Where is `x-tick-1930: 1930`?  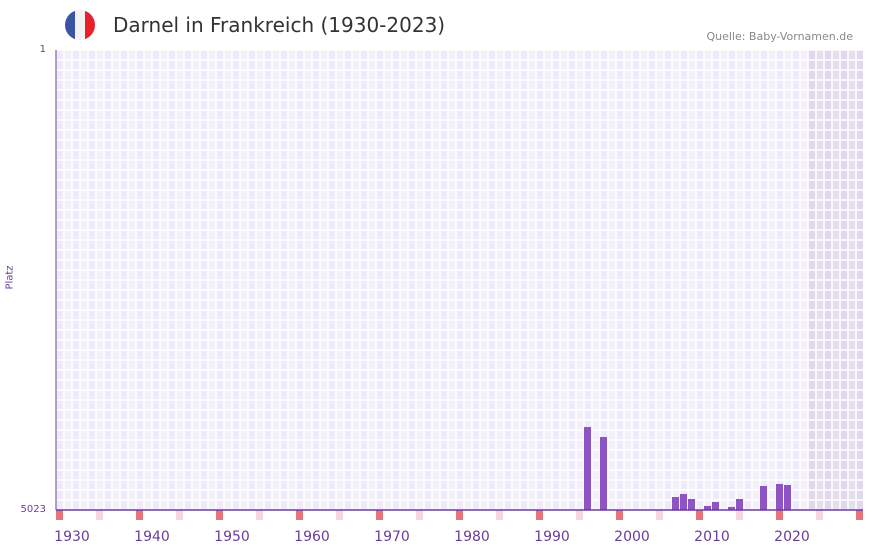 x-tick-1930: 1930 is located at coordinates (72, 537).